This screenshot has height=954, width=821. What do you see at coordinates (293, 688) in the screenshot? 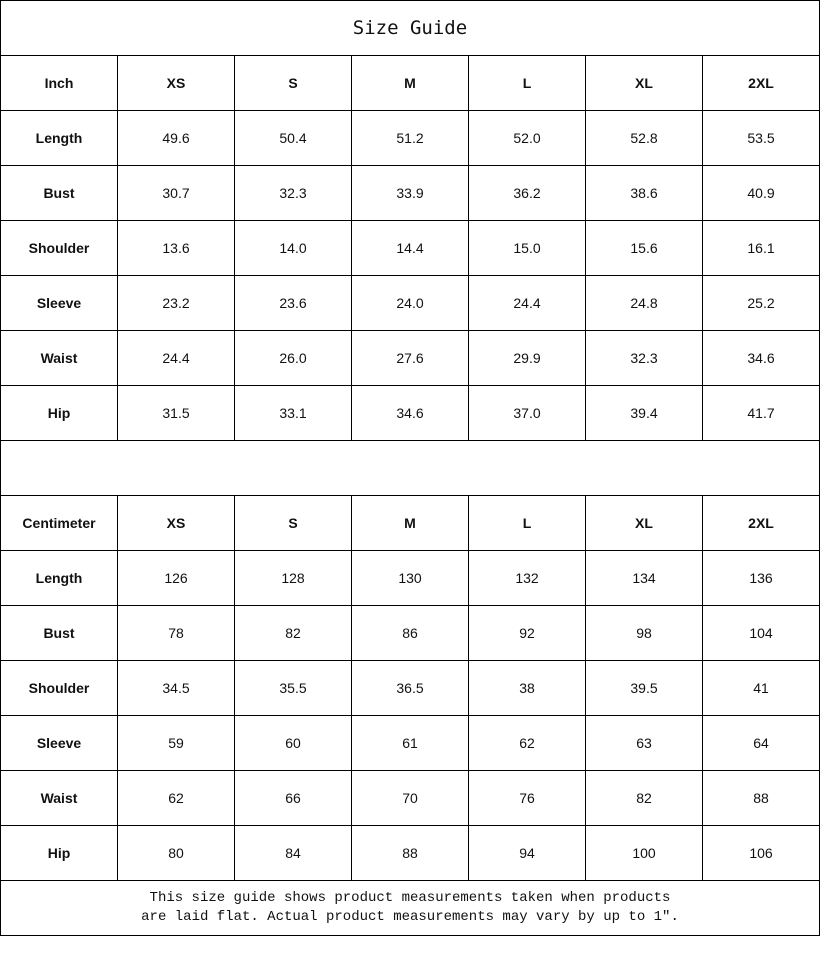
I see `measurement-value: 35.5` at bounding box center [293, 688].